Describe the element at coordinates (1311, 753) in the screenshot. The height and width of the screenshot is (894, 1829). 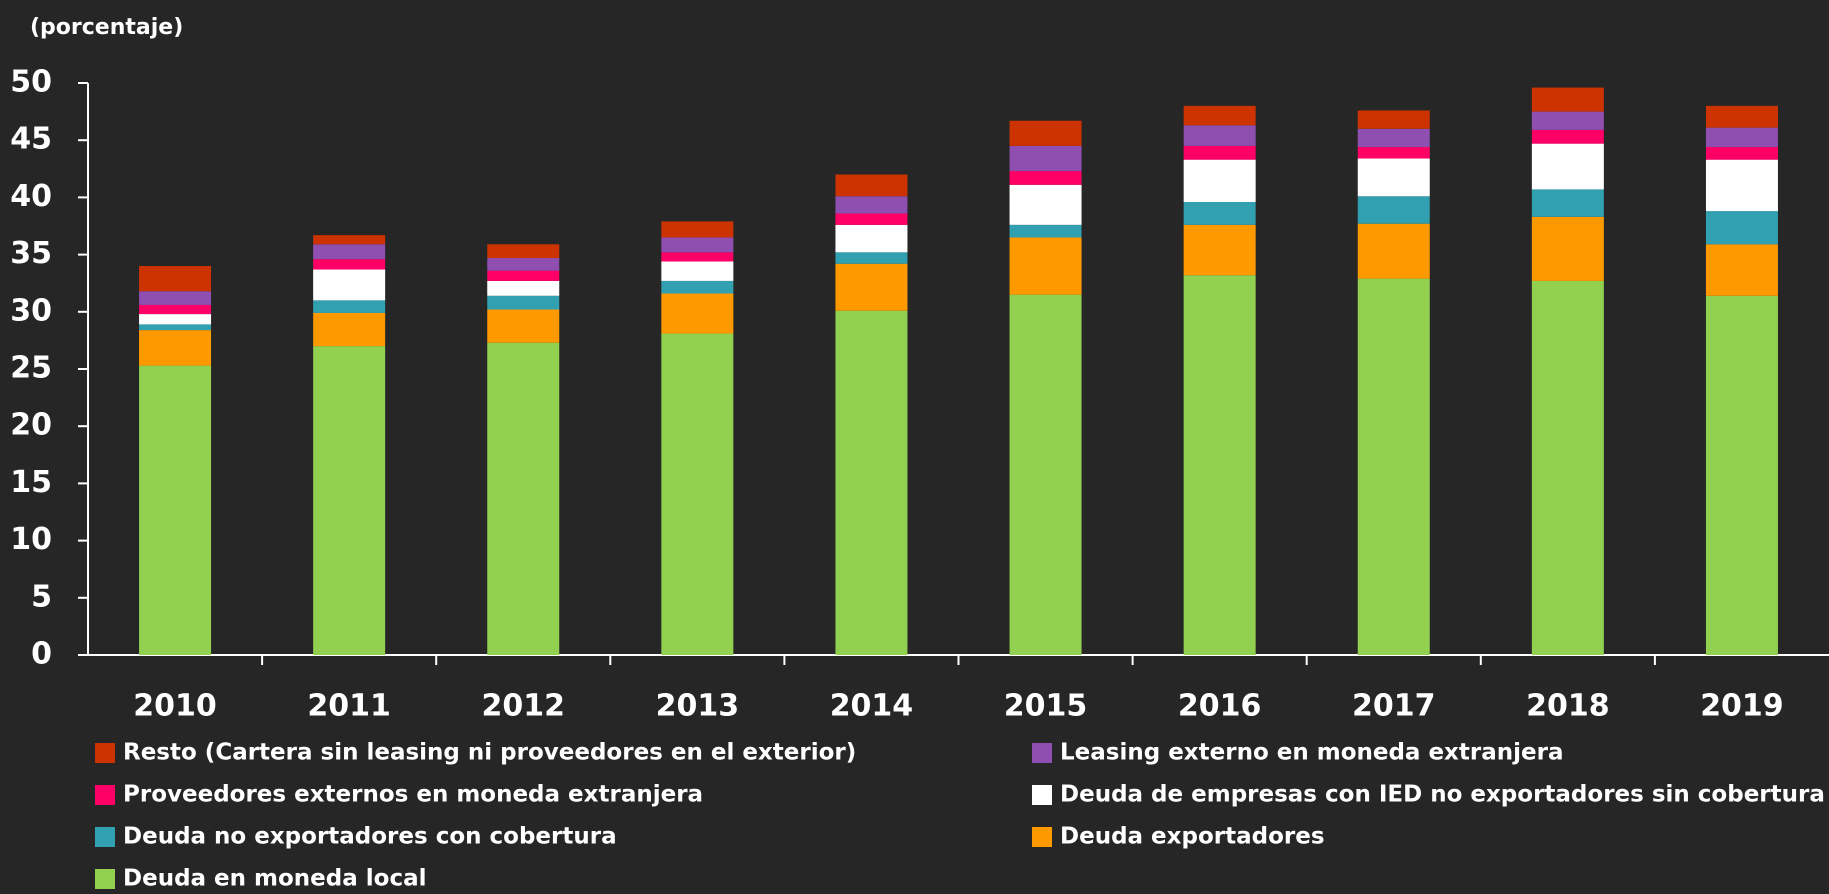
I see `legend-label: Leasing externo en moneda extranjera` at that location.